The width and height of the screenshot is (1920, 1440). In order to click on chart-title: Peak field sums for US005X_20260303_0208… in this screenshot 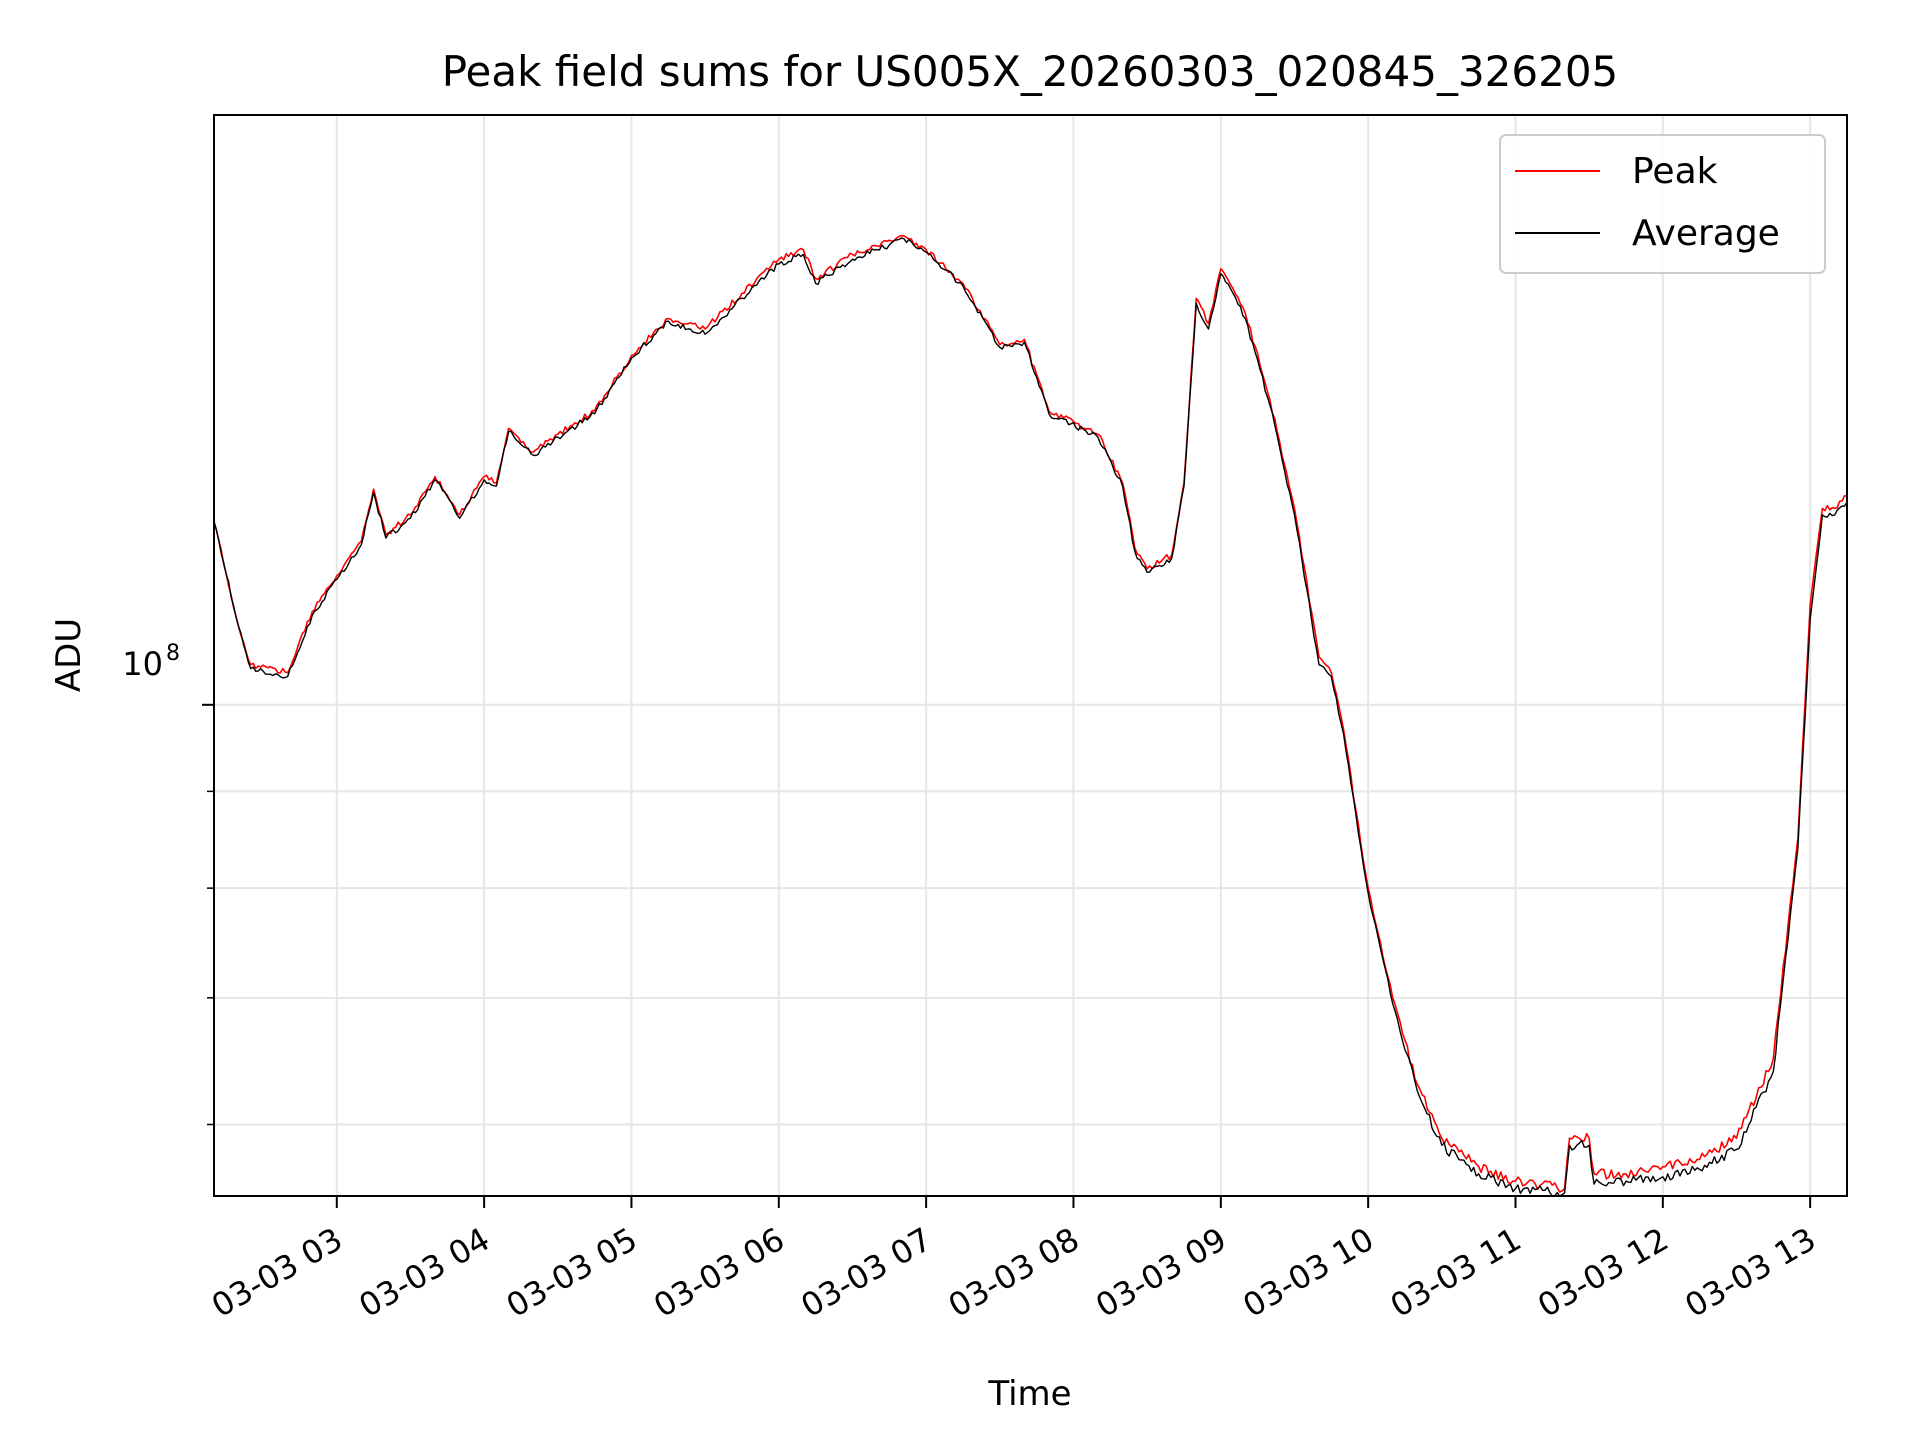, I will do `click(1030, 71)`.